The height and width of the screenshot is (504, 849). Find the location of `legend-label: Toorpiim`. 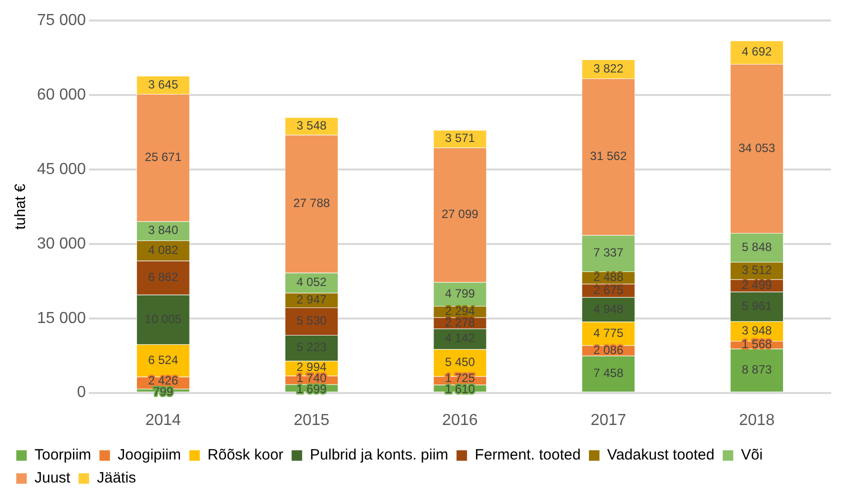

legend-label: Toorpiim is located at coordinates (63, 455).